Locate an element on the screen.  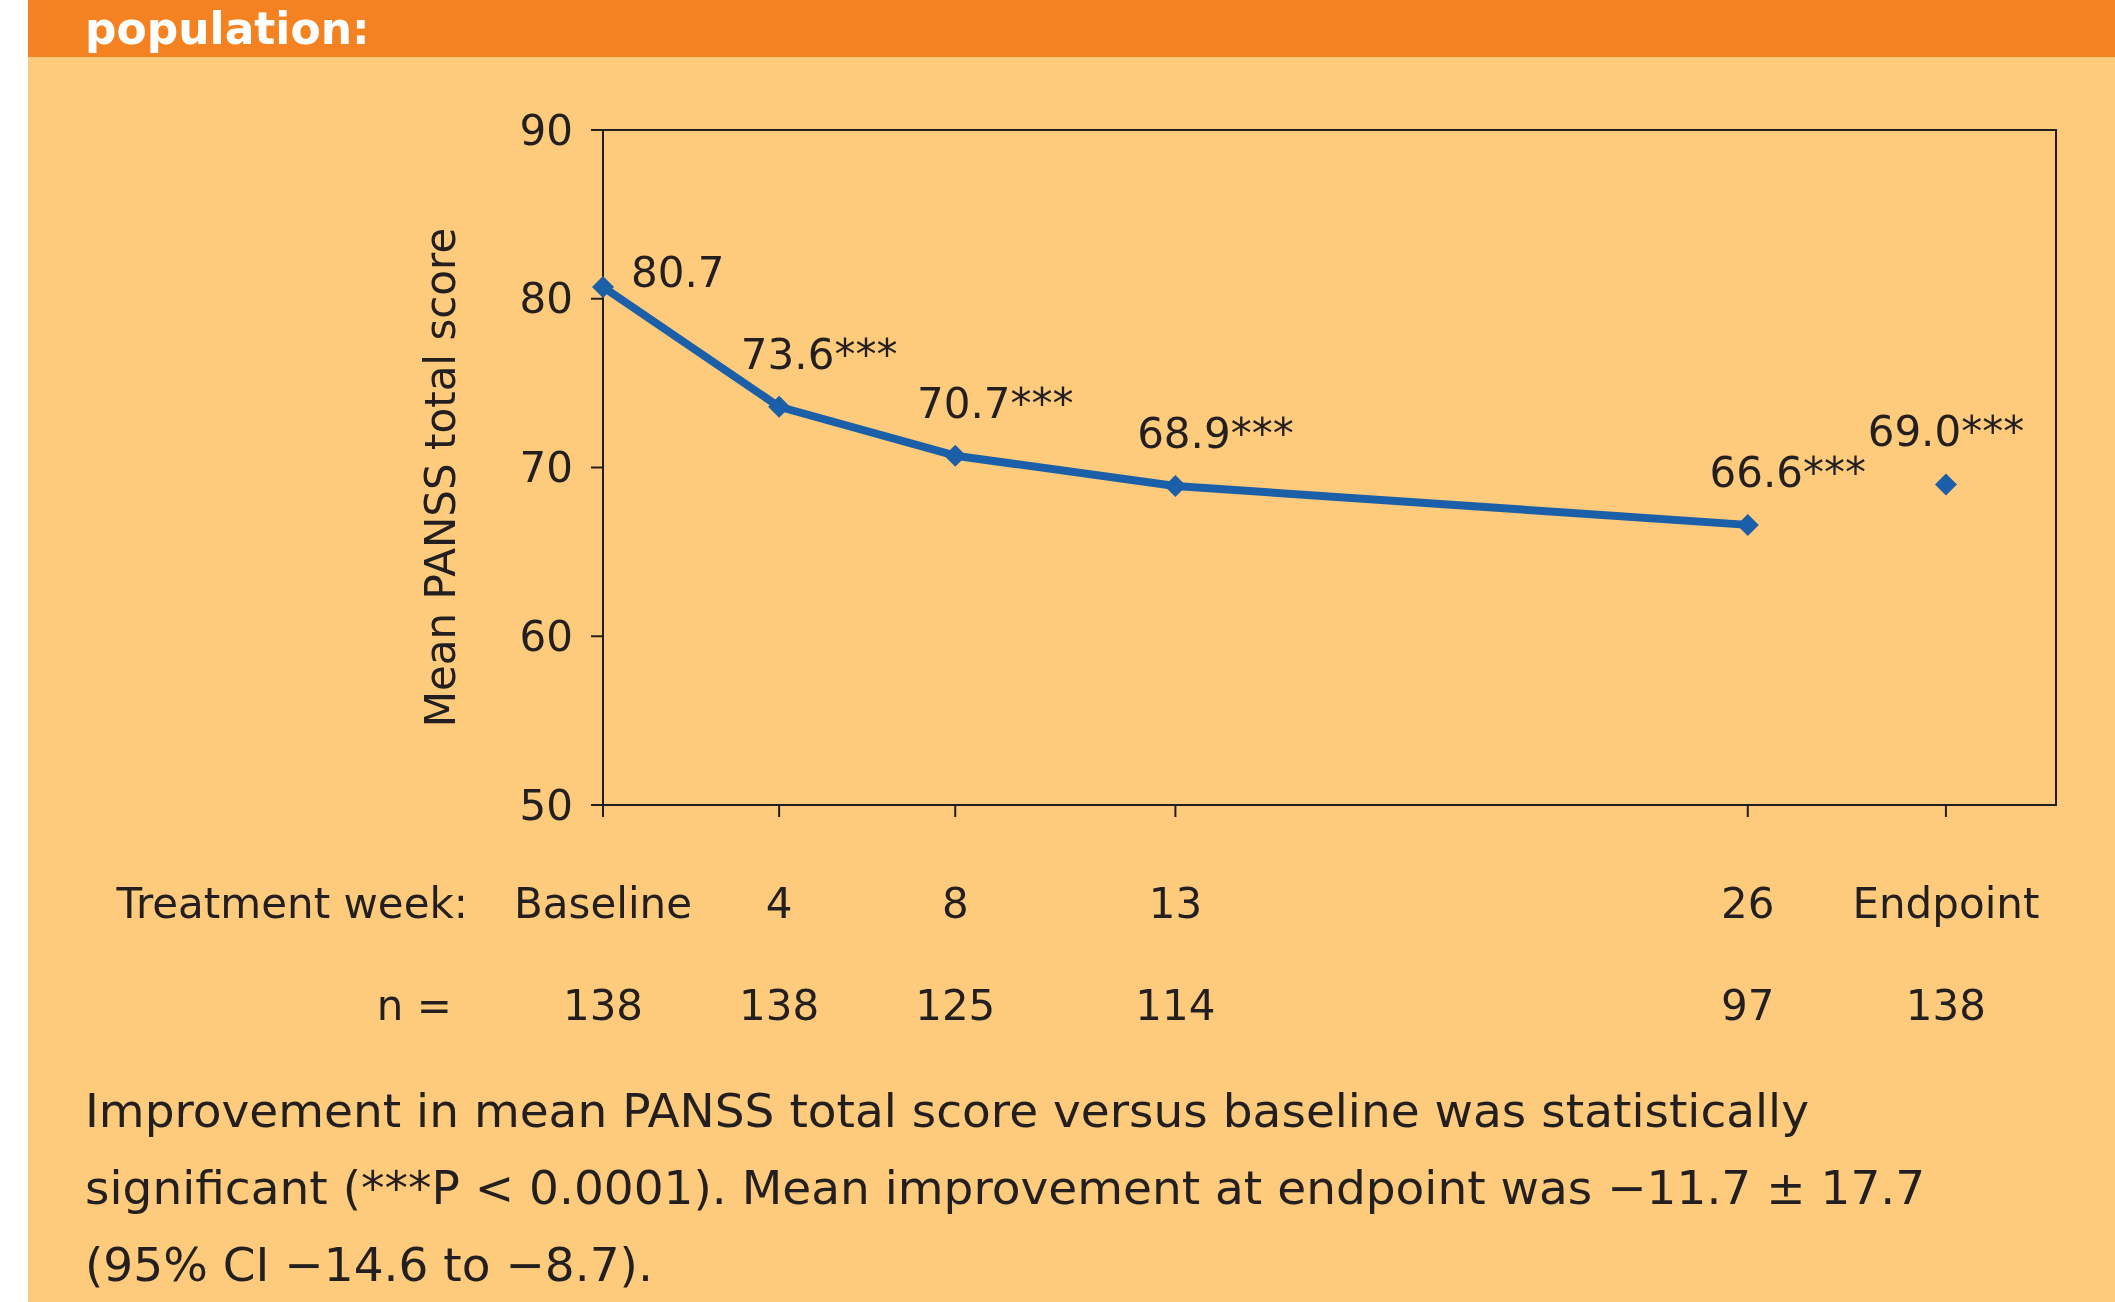
text: n = is located at coordinates (414, 1005).